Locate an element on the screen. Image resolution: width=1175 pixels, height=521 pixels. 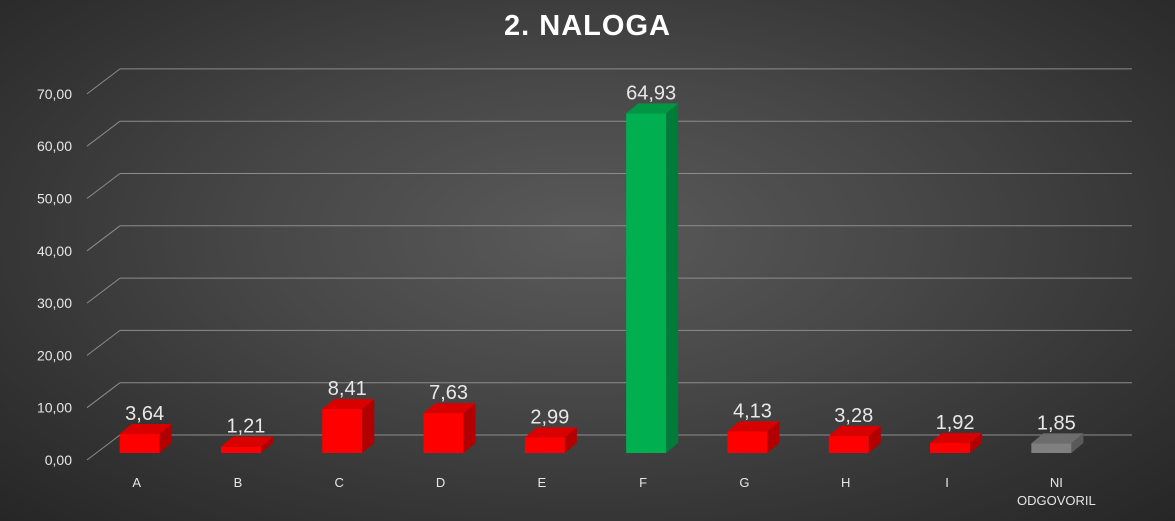
chart-title: 2. NALOGA is located at coordinates (587, 26).